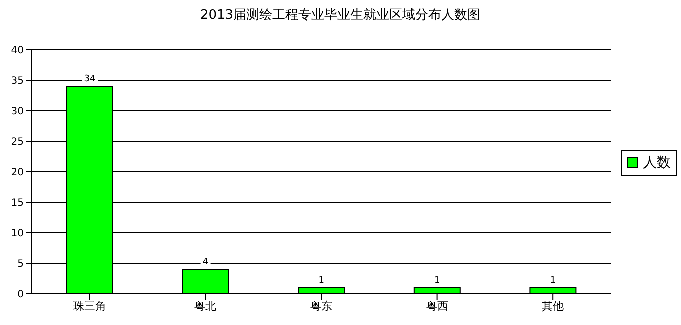  Describe the element at coordinates (437, 306) in the screenshot. I see `x-tick-label: 粤西` at that location.